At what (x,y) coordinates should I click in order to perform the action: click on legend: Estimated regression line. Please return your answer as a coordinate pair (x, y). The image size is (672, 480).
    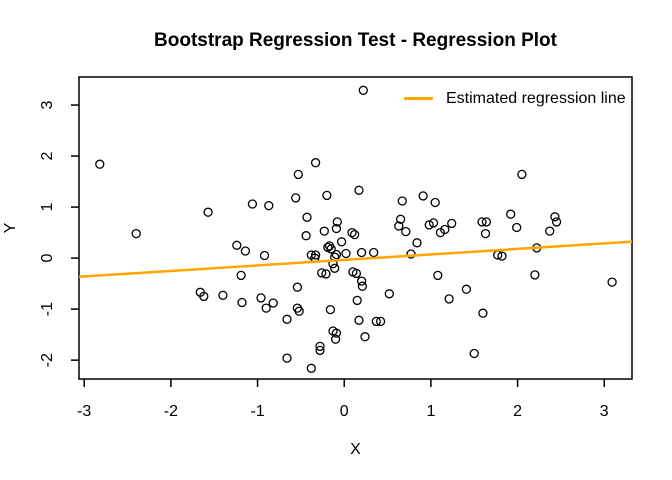
    Looking at the image, I should click on (515, 98).